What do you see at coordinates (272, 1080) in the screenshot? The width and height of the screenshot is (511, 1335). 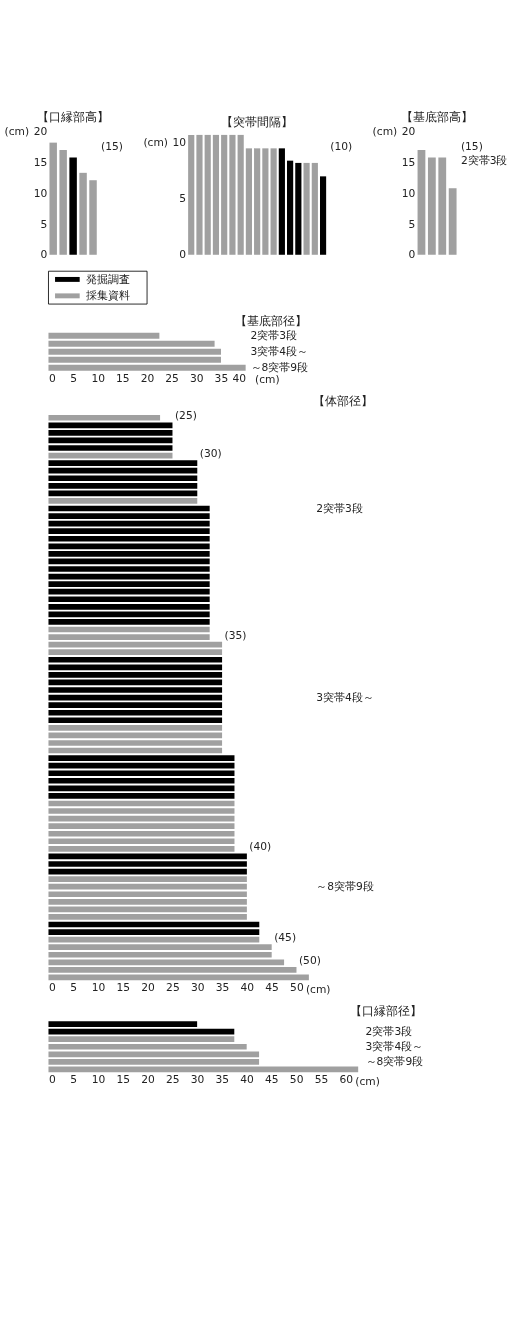 I see `x-tick-label: 45` at bounding box center [272, 1080].